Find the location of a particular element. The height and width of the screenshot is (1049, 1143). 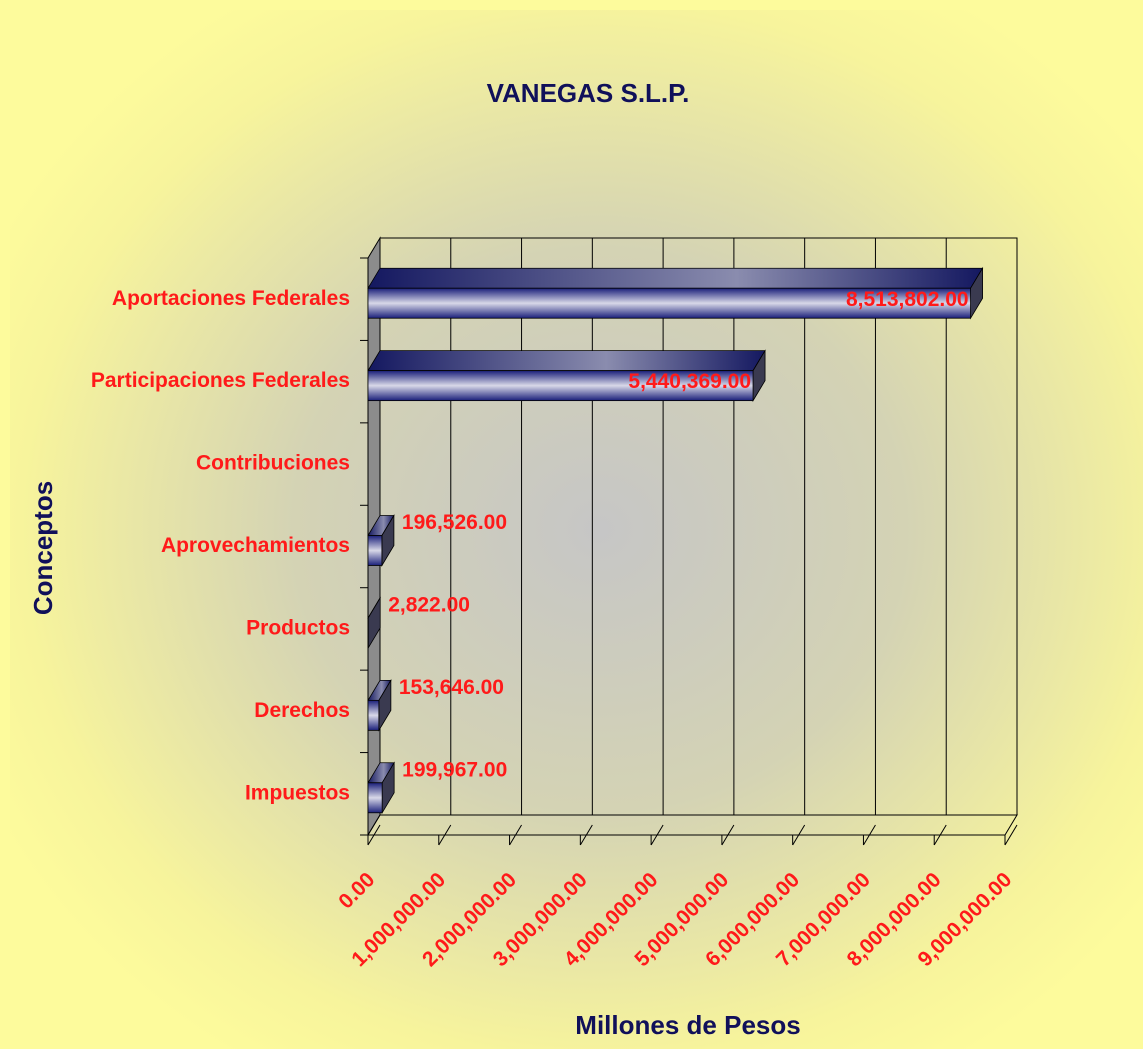

value-label: 196,526.00 is located at coordinates (454, 522).